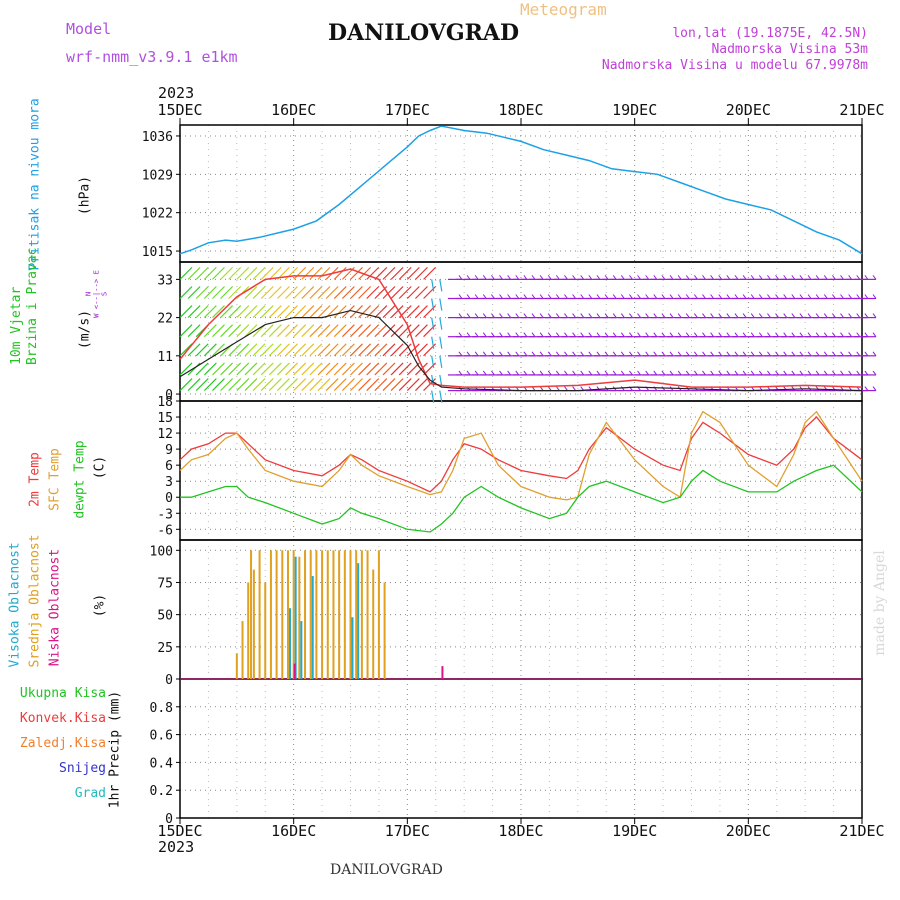 The image size is (900, 900). I want to click on elevation-label: Nadmorska Visina 53m, so click(789, 49).